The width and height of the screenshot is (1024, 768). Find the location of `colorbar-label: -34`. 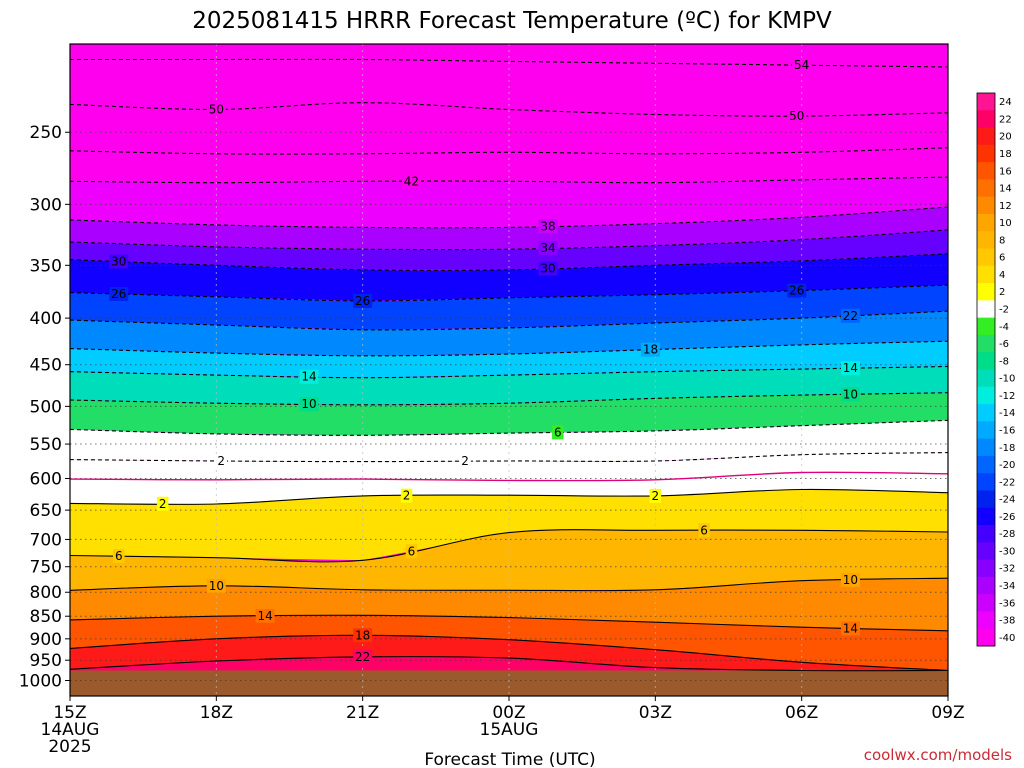

colorbar-label: -34 is located at coordinates (1007, 586).